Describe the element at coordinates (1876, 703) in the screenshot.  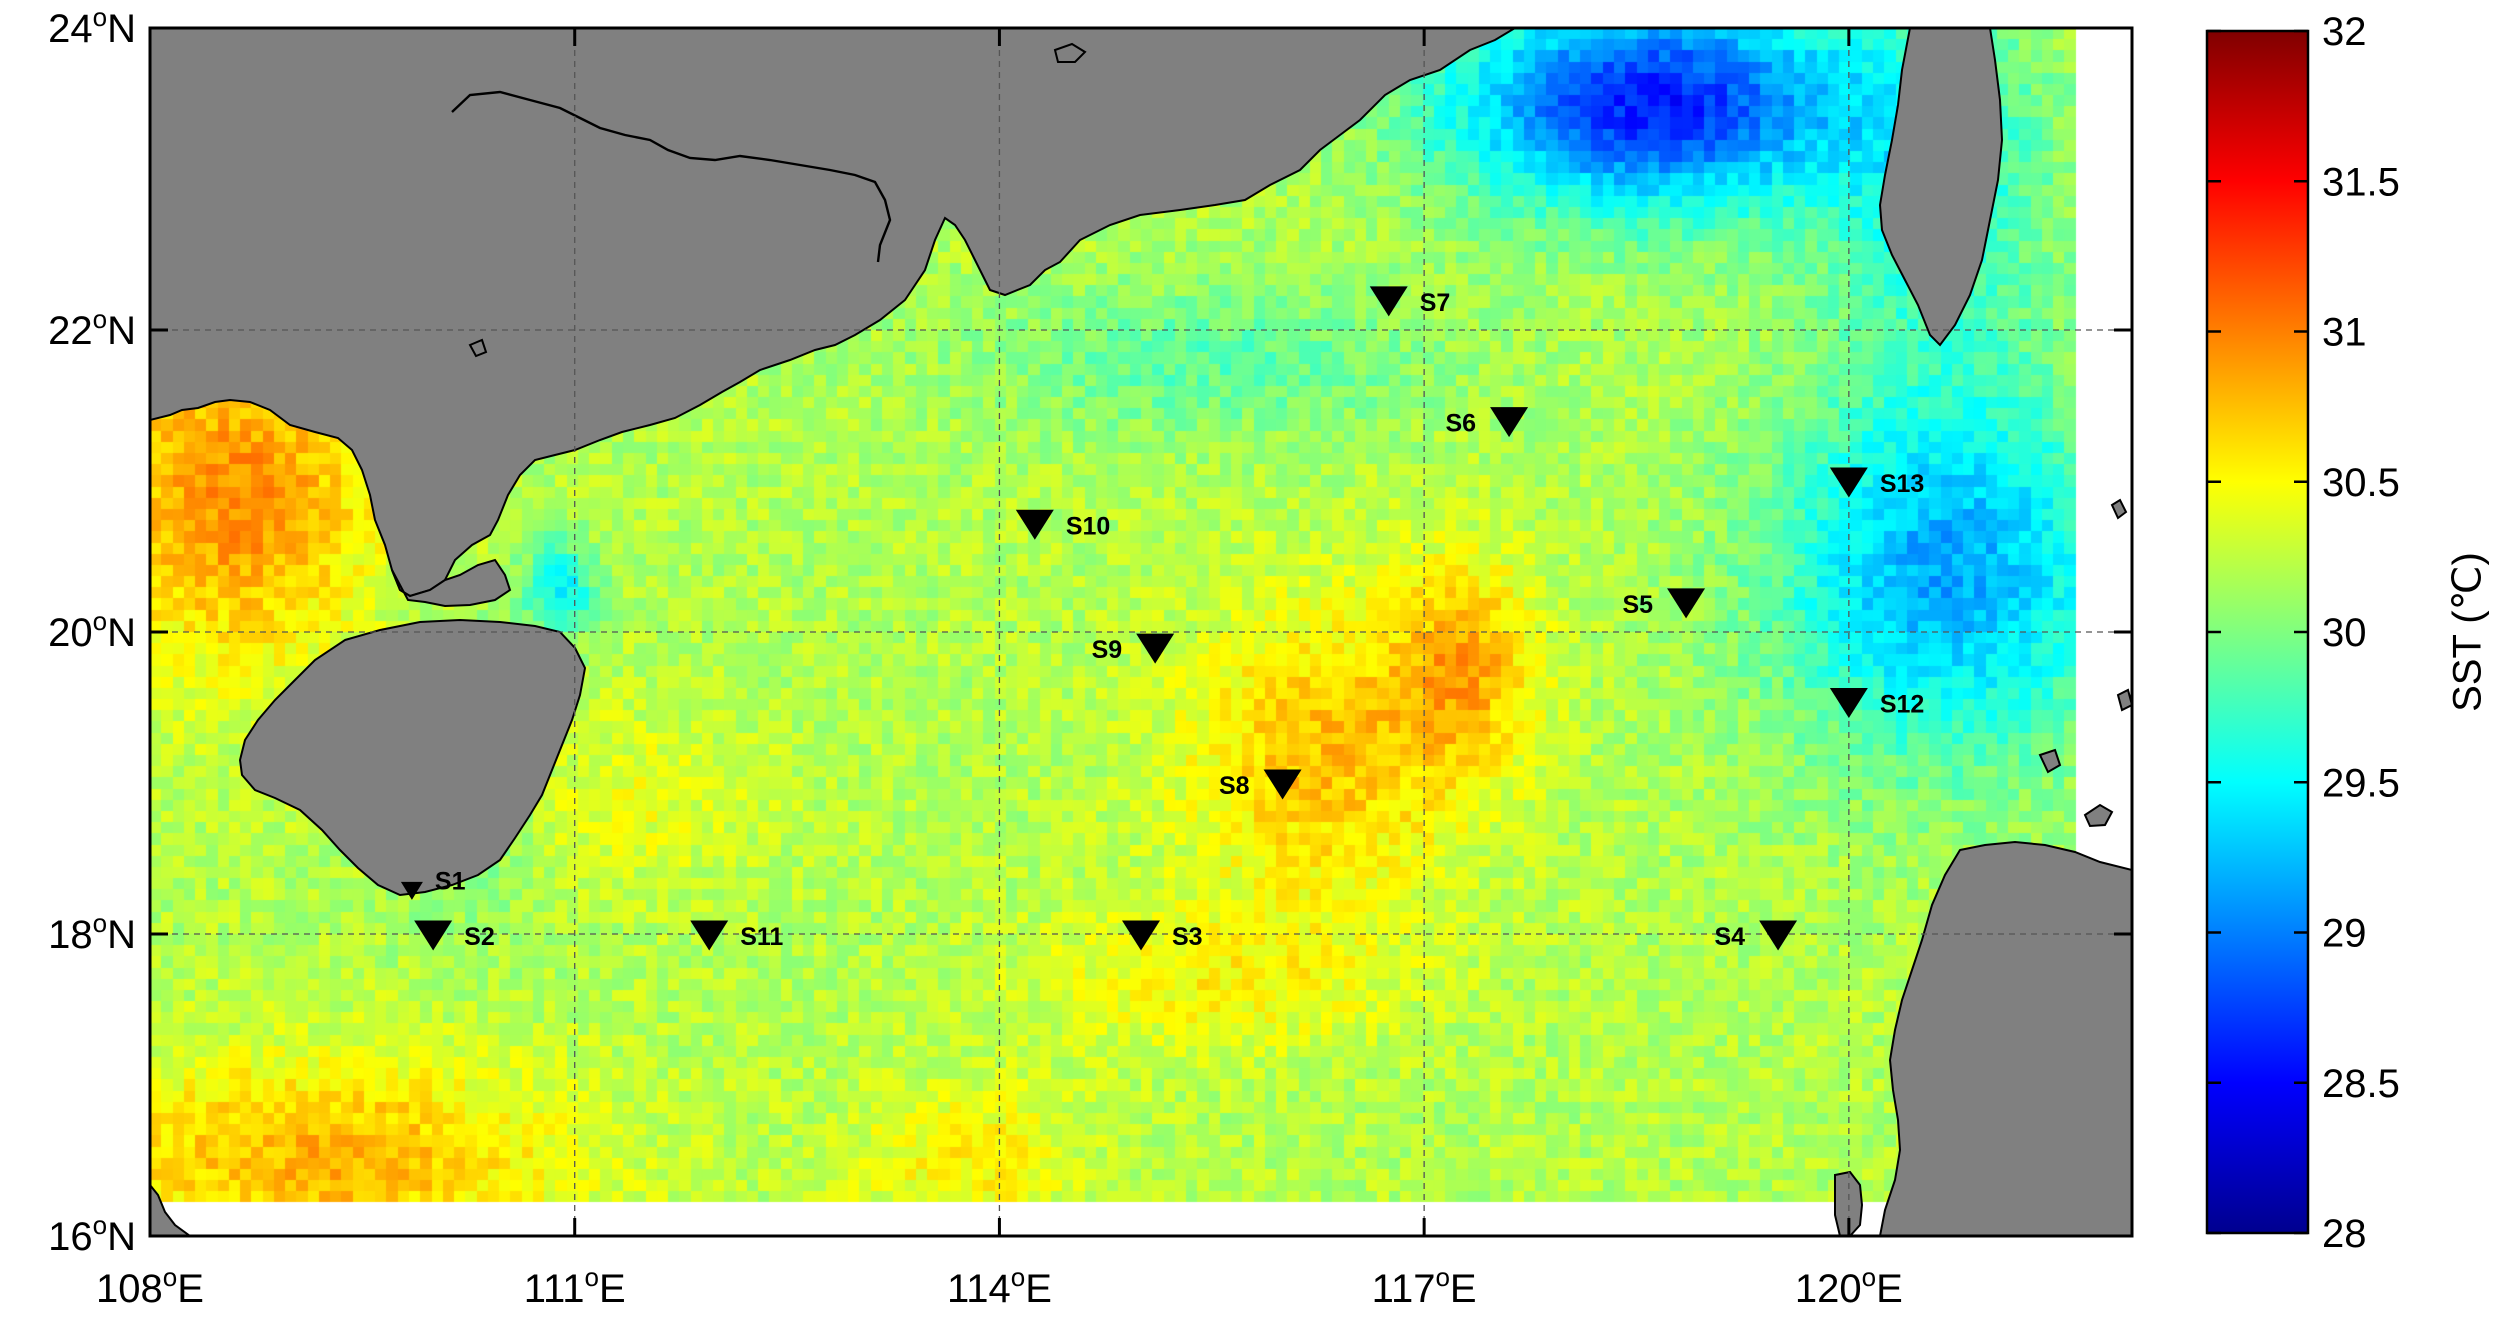
I see `station-s12: S12` at that location.